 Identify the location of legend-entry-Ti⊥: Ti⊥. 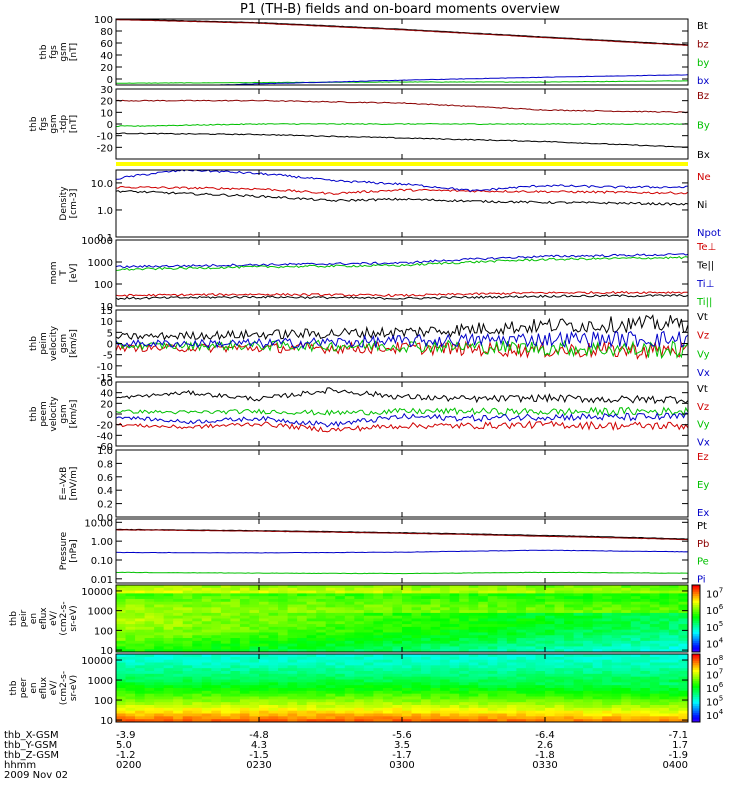
(705, 284).